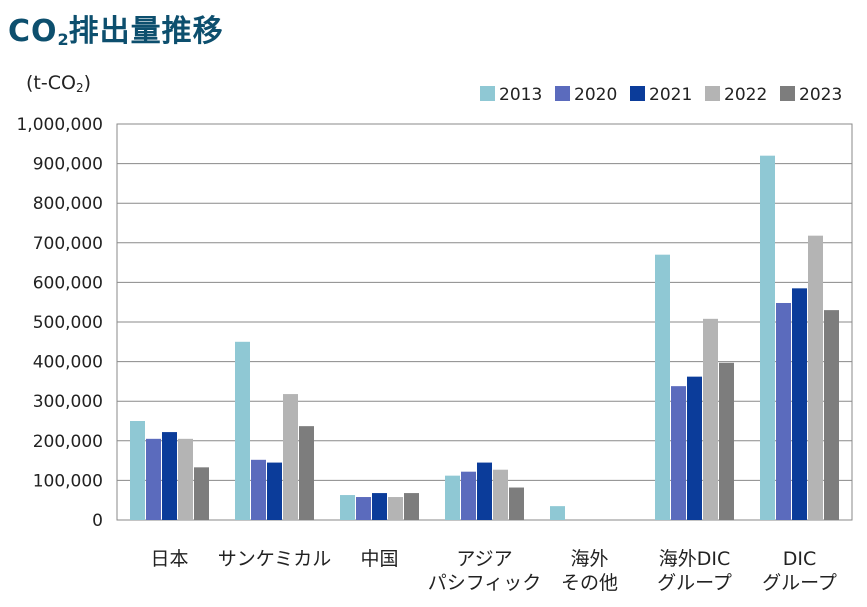 Image resolution: width=867 pixels, height=607 pixels. What do you see at coordinates (800, 559) in the screenshot?
I see `x-category-label: DIC` at bounding box center [800, 559].